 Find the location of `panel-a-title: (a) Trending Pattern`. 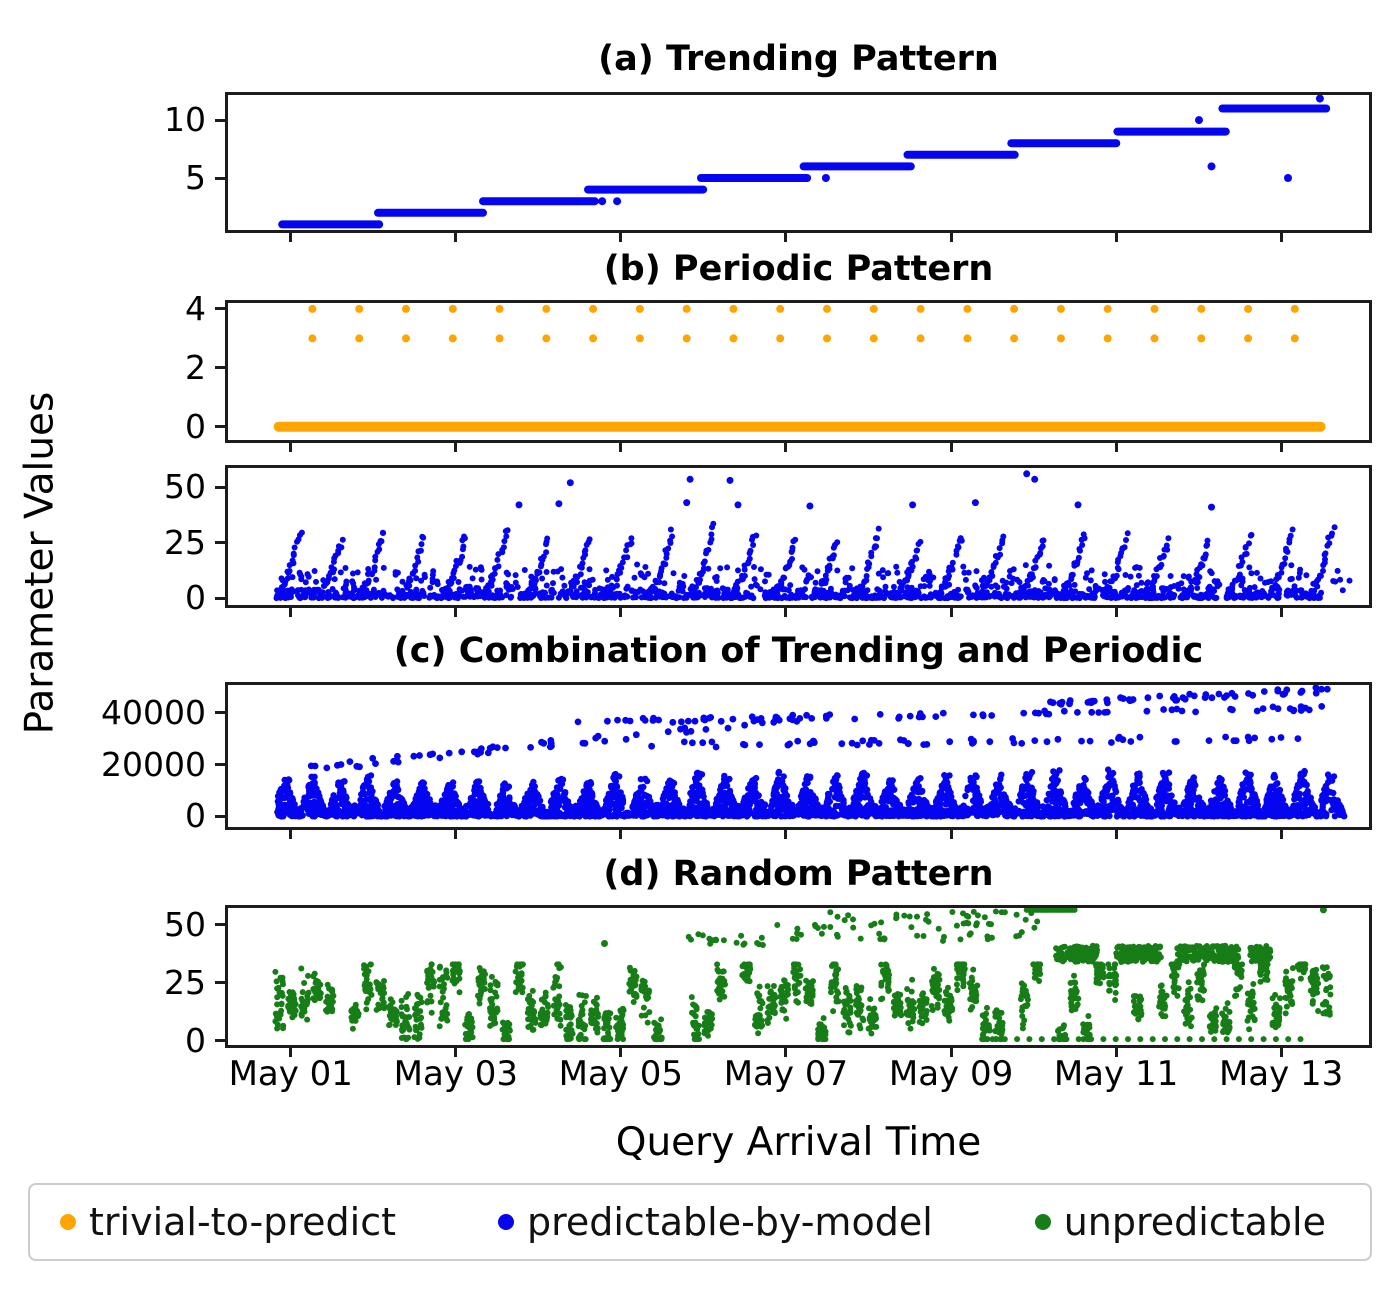

panel-a-title: (a) Trending Pattern is located at coordinates (798, 59).